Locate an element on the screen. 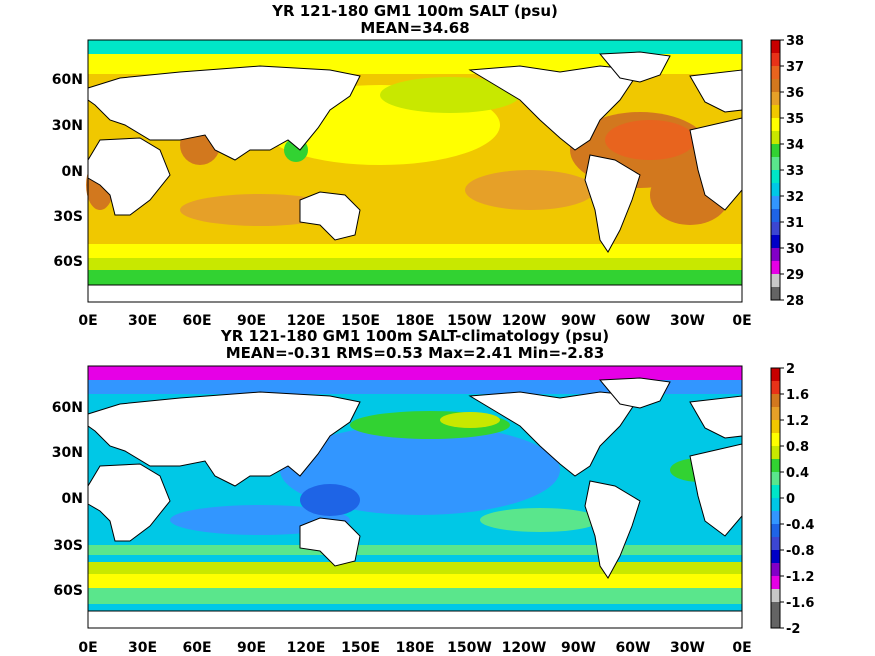 The image size is (875, 656). colorbar-tick-label: 0.8 is located at coordinates (797, 447).